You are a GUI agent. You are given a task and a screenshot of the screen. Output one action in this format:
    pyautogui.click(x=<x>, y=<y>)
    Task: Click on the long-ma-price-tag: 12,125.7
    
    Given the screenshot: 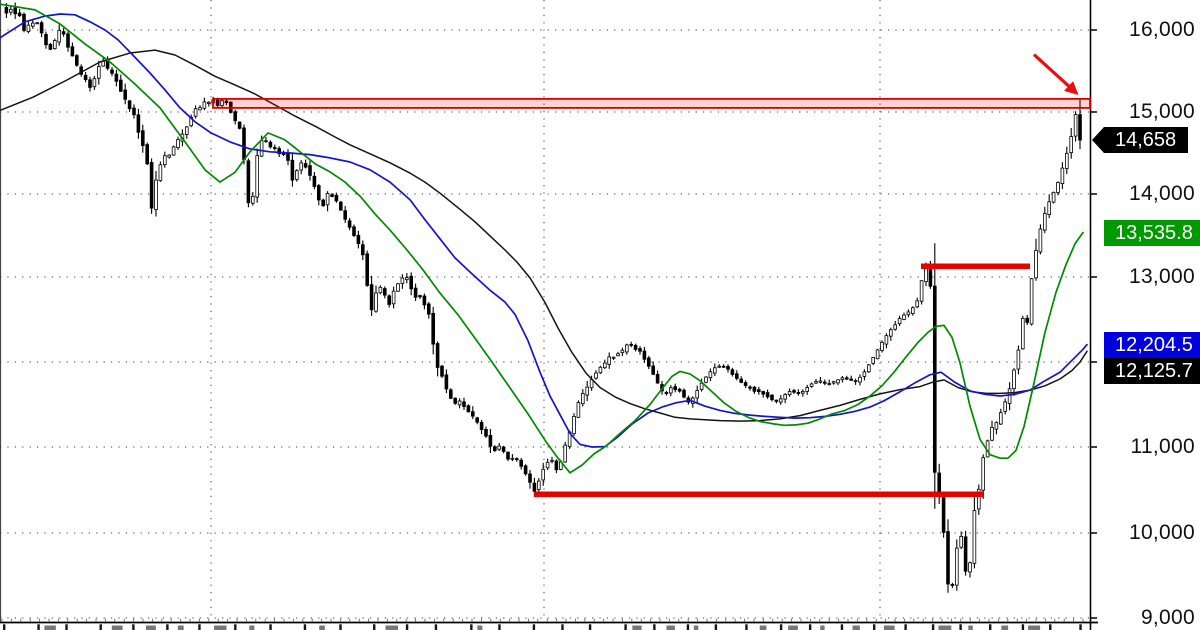 What is the action you would take?
    pyautogui.click(x=1152, y=370)
    